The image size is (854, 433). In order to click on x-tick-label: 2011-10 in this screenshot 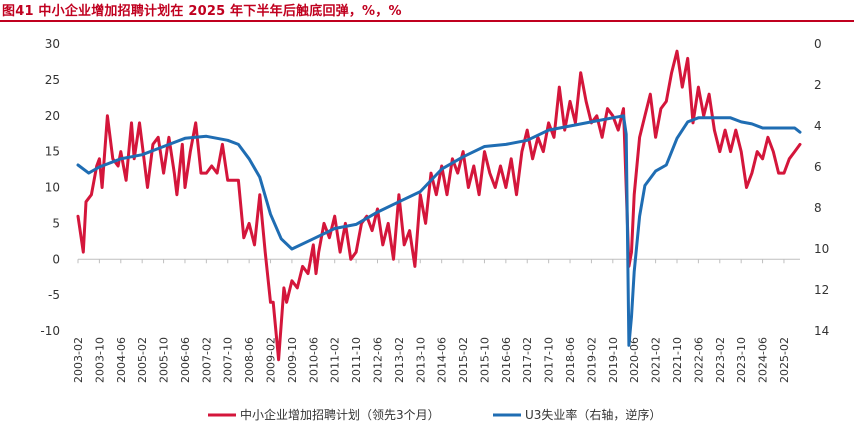, I will do `click(356, 360)`.